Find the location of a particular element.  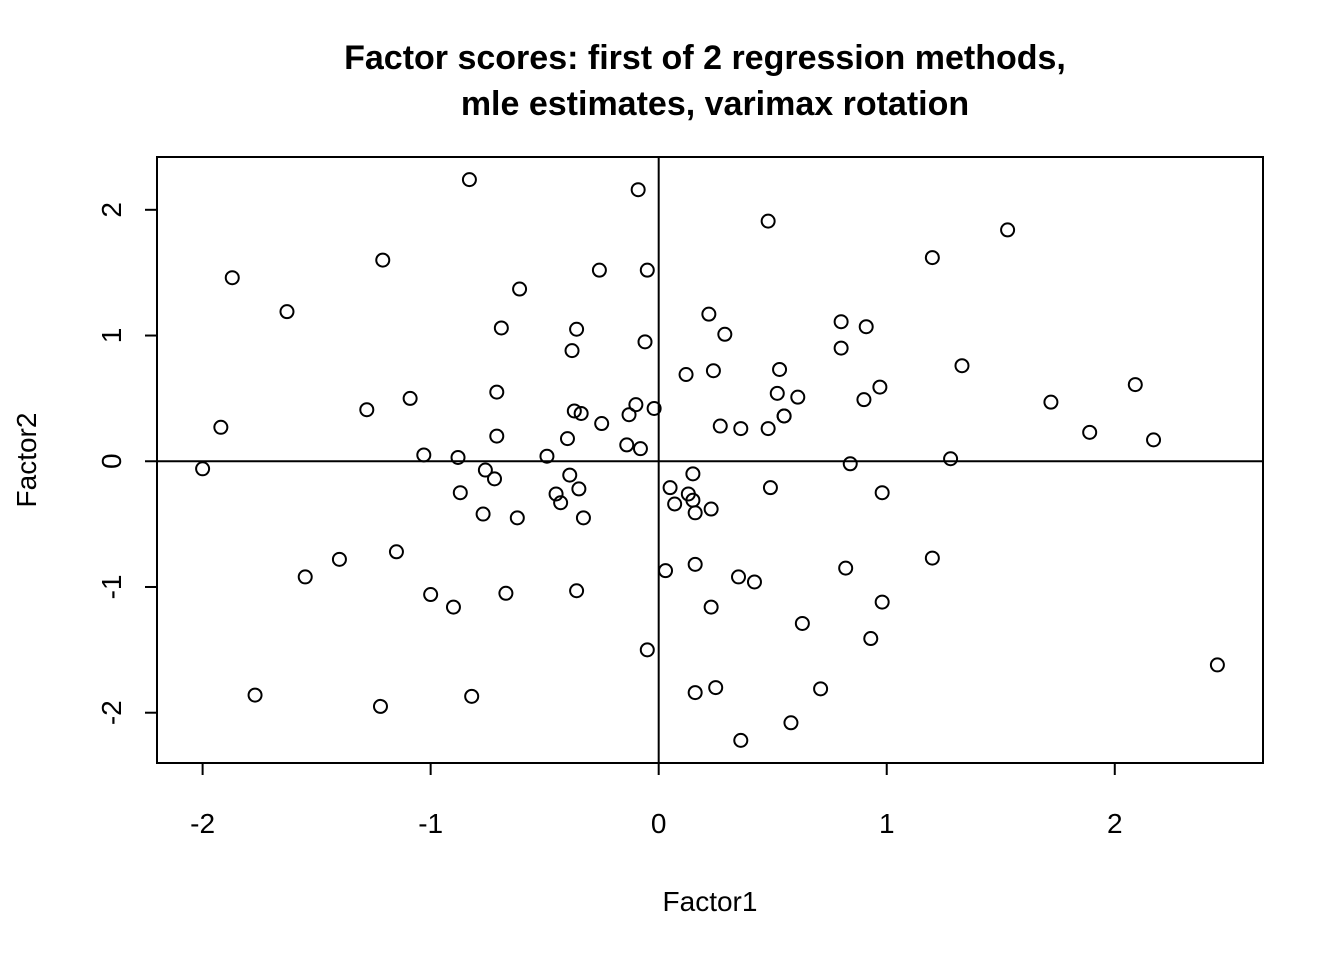

x-tick-label: 0 is located at coordinates (659, 823).